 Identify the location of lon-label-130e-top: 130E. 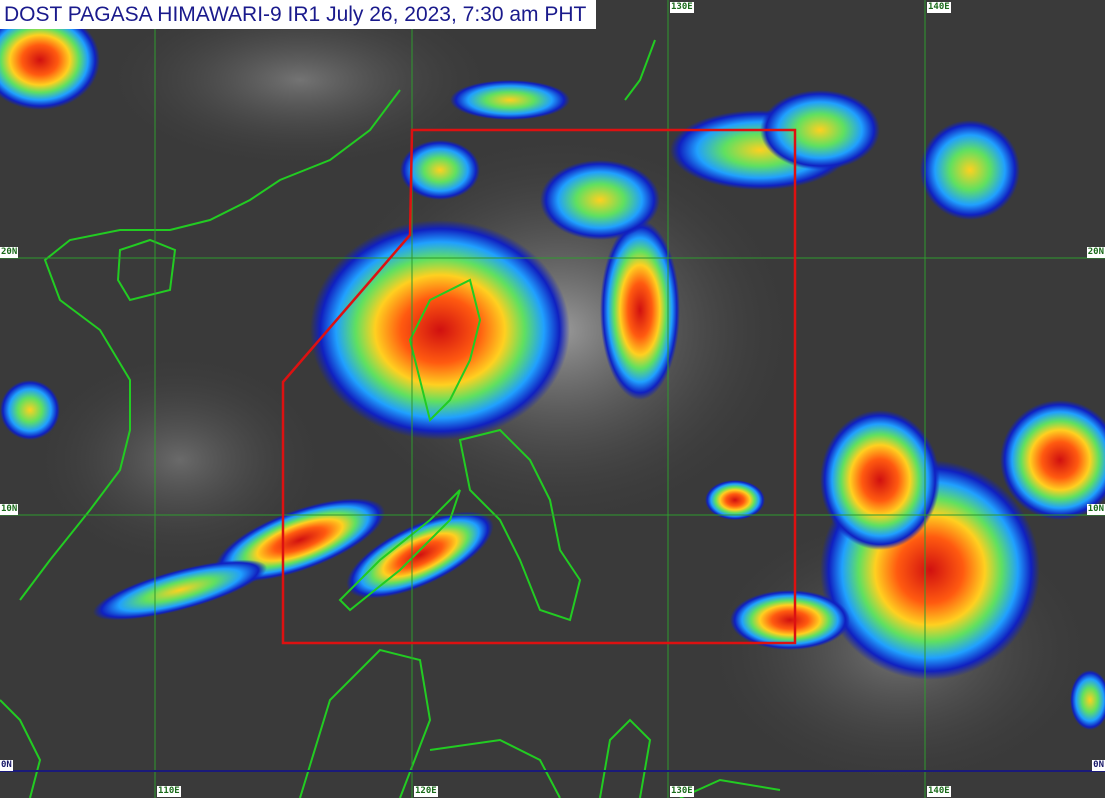
(682, 7).